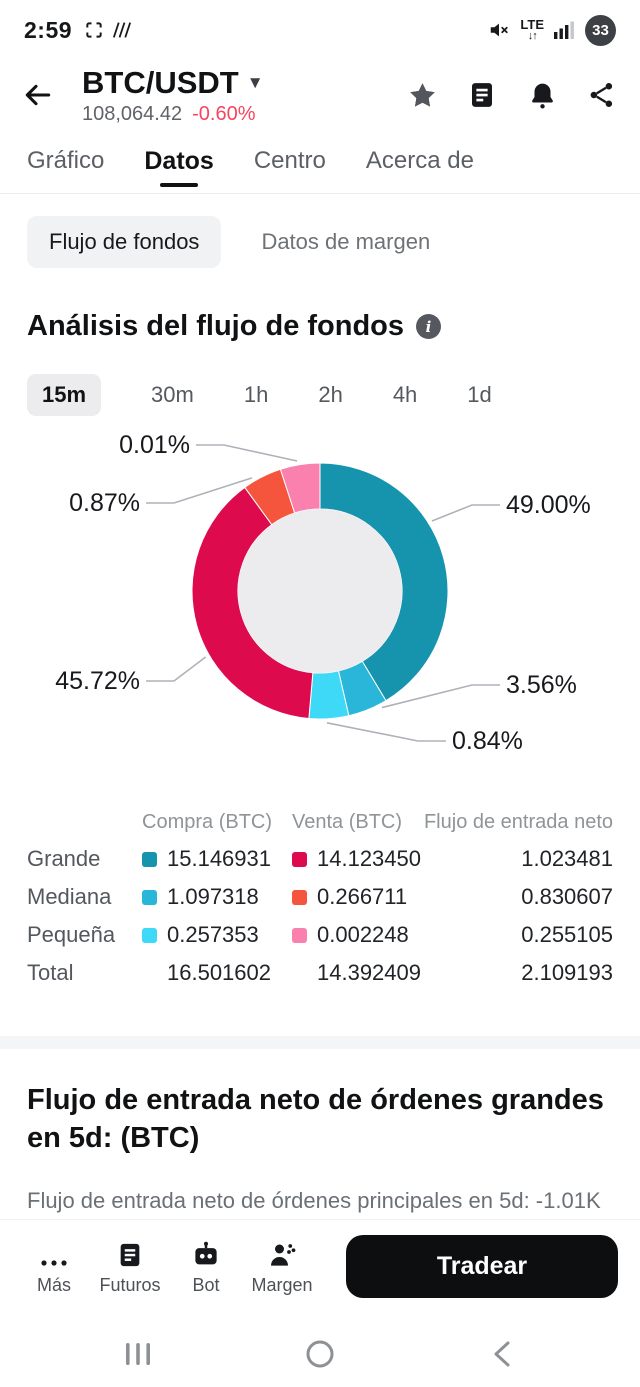 This screenshot has height=1387, width=640. Describe the element at coordinates (440, 696) in the screenshot. I see `donut-leader-compra-mediana` at that location.